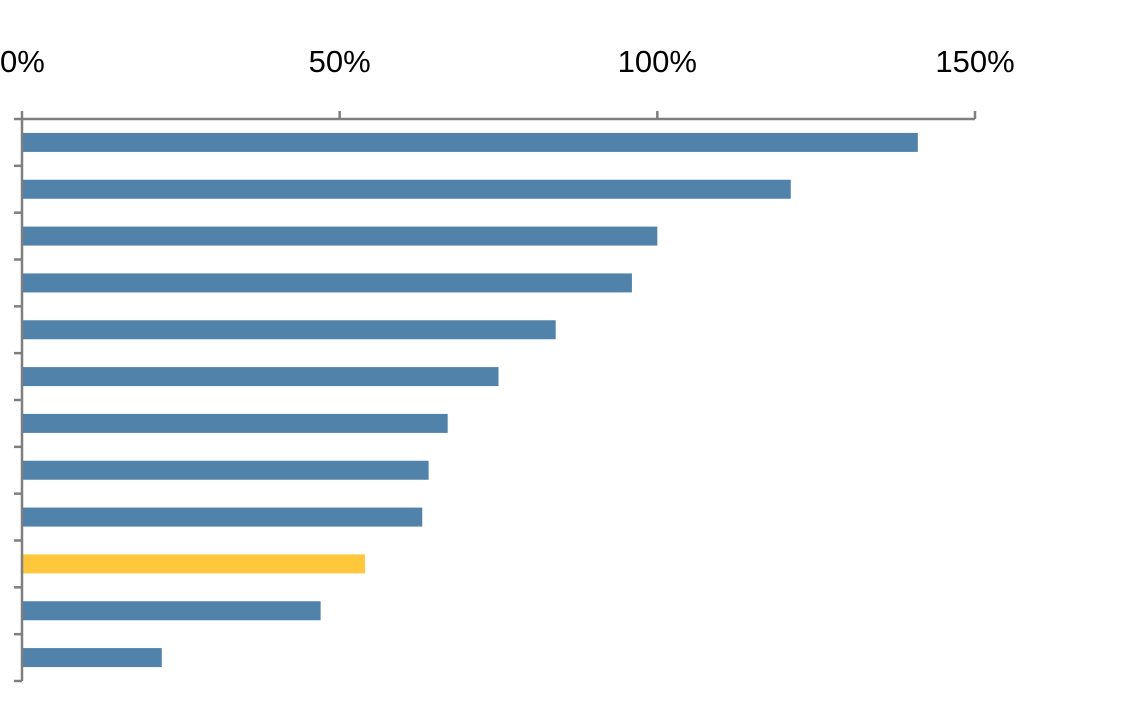 The height and width of the screenshot is (711, 1121). What do you see at coordinates (22, 61) in the screenshot?
I see `x-tick-label: 0%` at bounding box center [22, 61].